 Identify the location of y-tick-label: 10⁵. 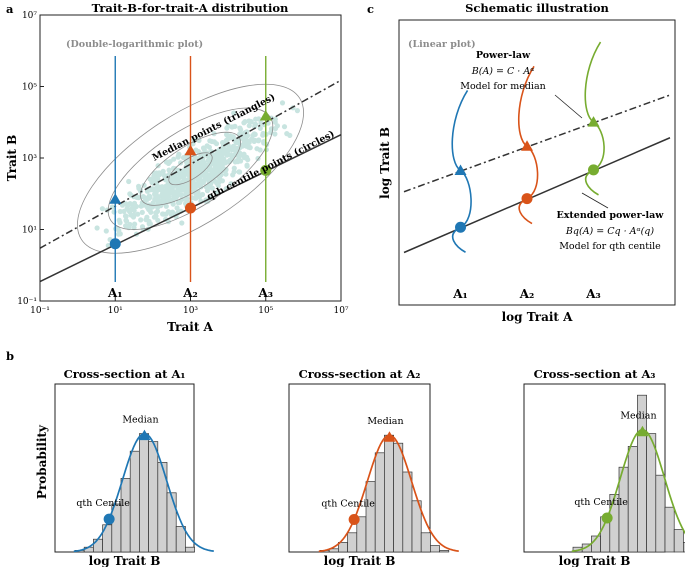
(29, 88).